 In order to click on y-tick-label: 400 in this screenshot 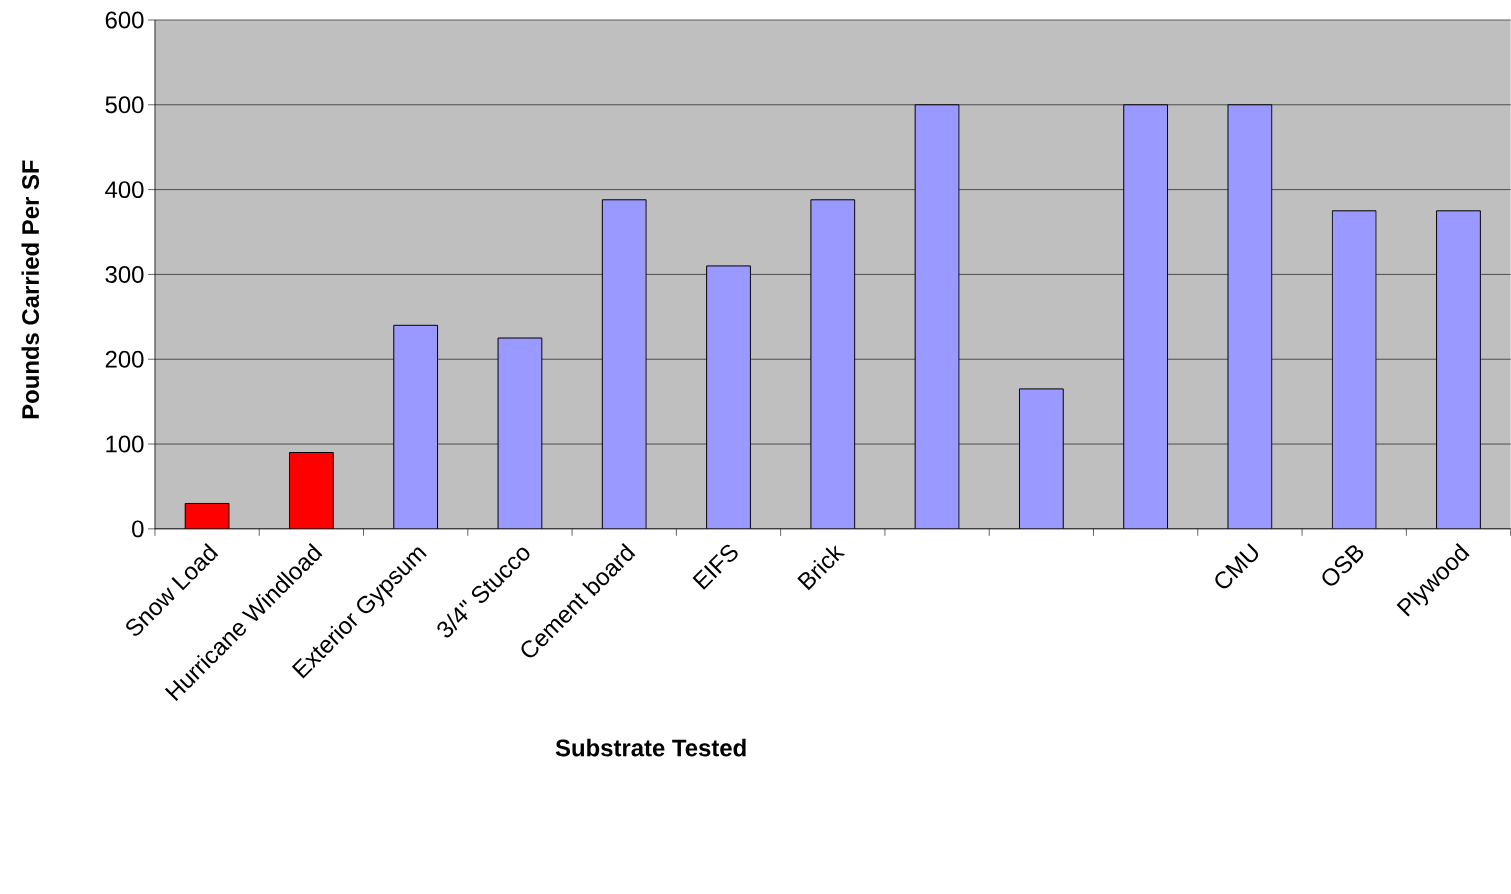, I will do `click(124, 190)`.